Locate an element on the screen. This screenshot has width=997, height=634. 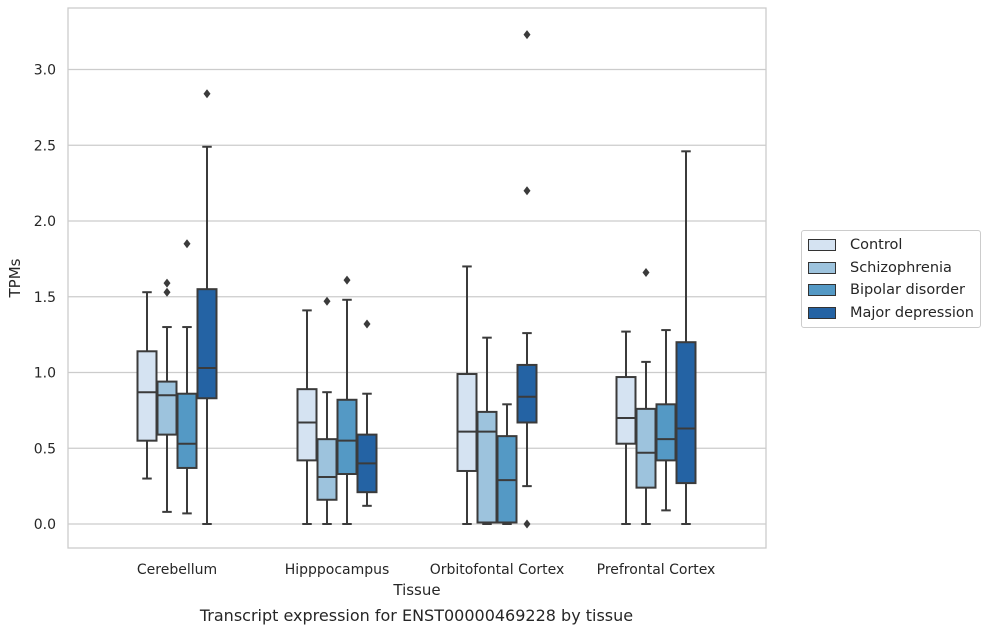
x-axis-label: Tissue is located at coordinates (416, 590).